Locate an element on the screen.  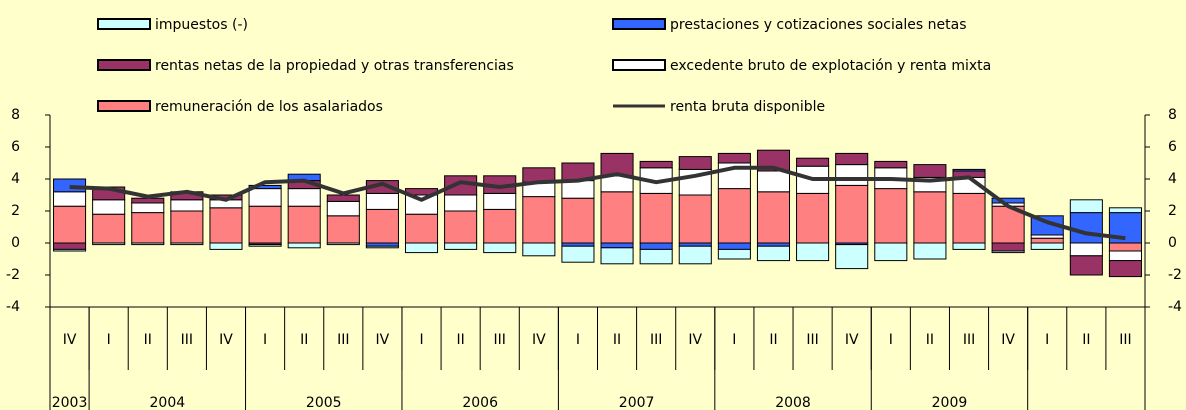
y2-tick-label: 2 is located at coordinates (1172, 211).